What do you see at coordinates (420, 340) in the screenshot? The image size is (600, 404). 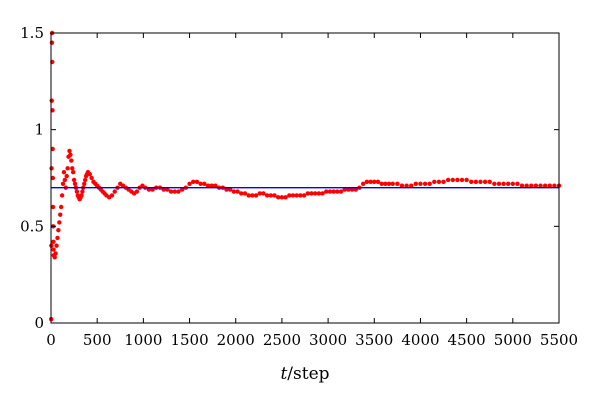 I see `x-tick-label: 4000` at bounding box center [420, 340].